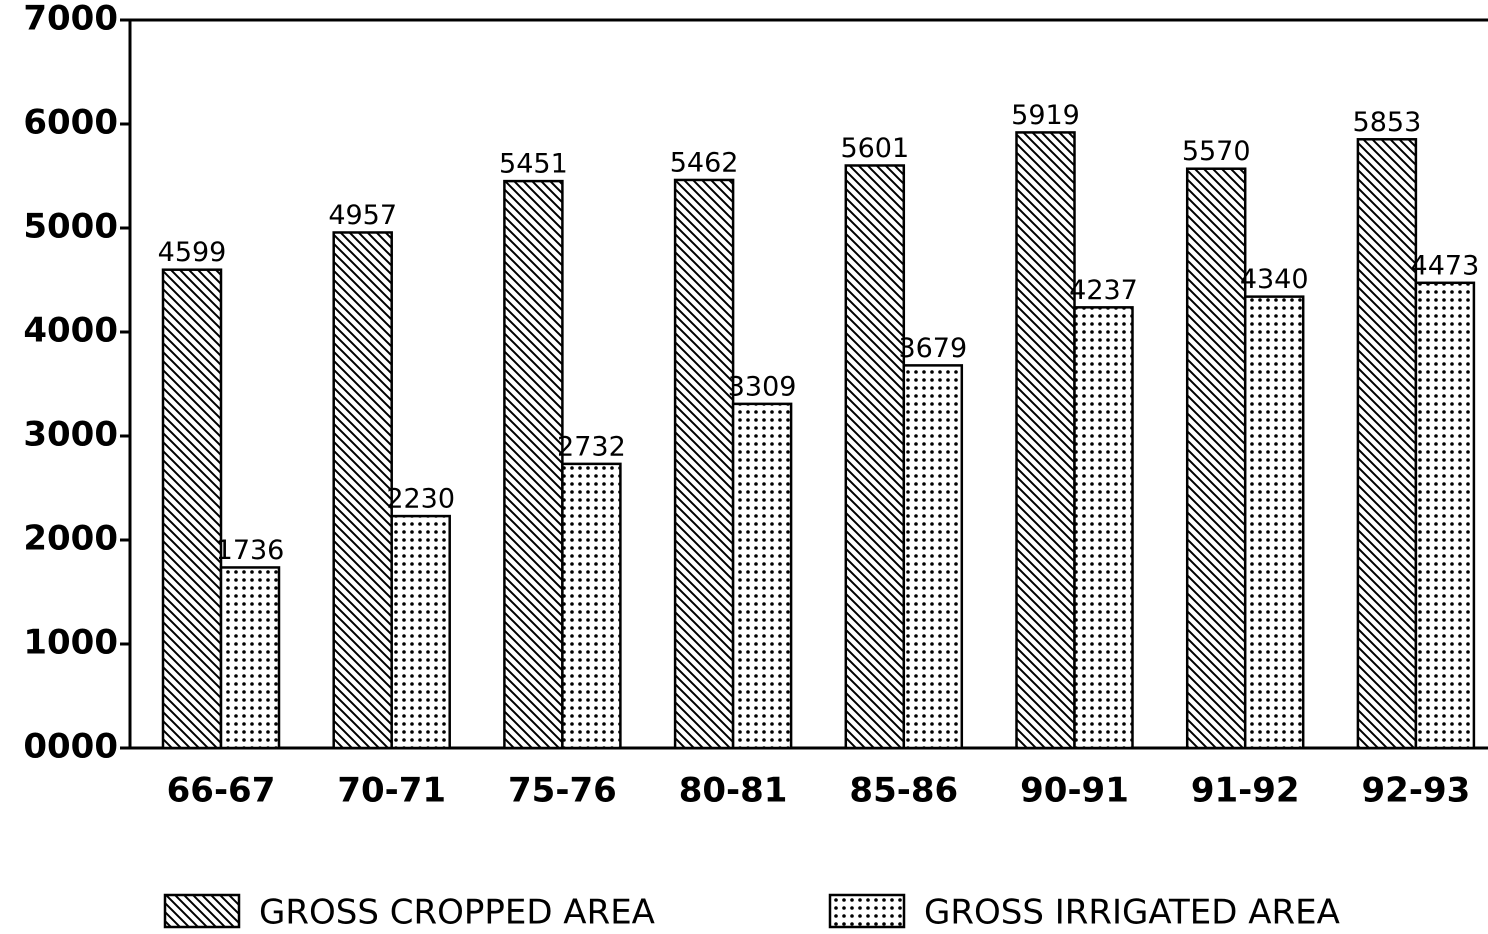 The width and height of the screenshot is (1488, 934). What do you see at coordinates (1416, 791) in the screenshot?
I see `x-tick-label: 92-93` at bounding box center [1416, 791].